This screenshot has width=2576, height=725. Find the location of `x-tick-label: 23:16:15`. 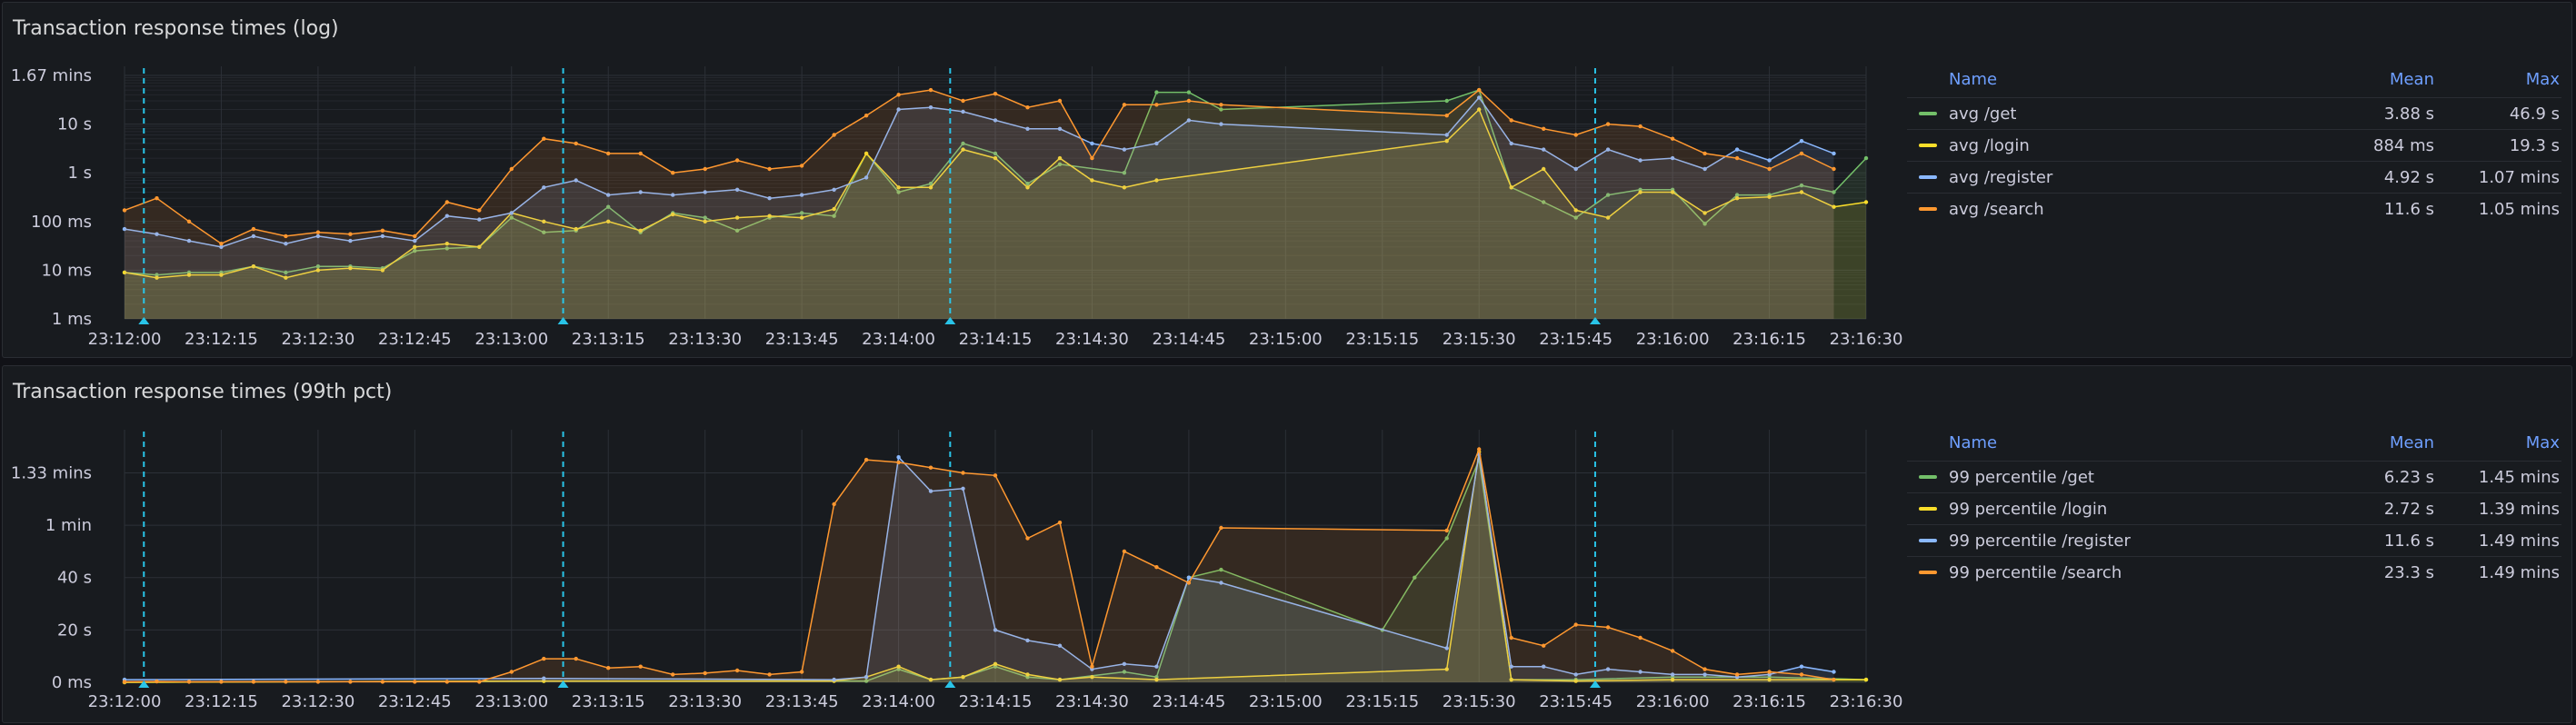

x-tick-label: 23:16:15 is located at coordinates (1769, 339).